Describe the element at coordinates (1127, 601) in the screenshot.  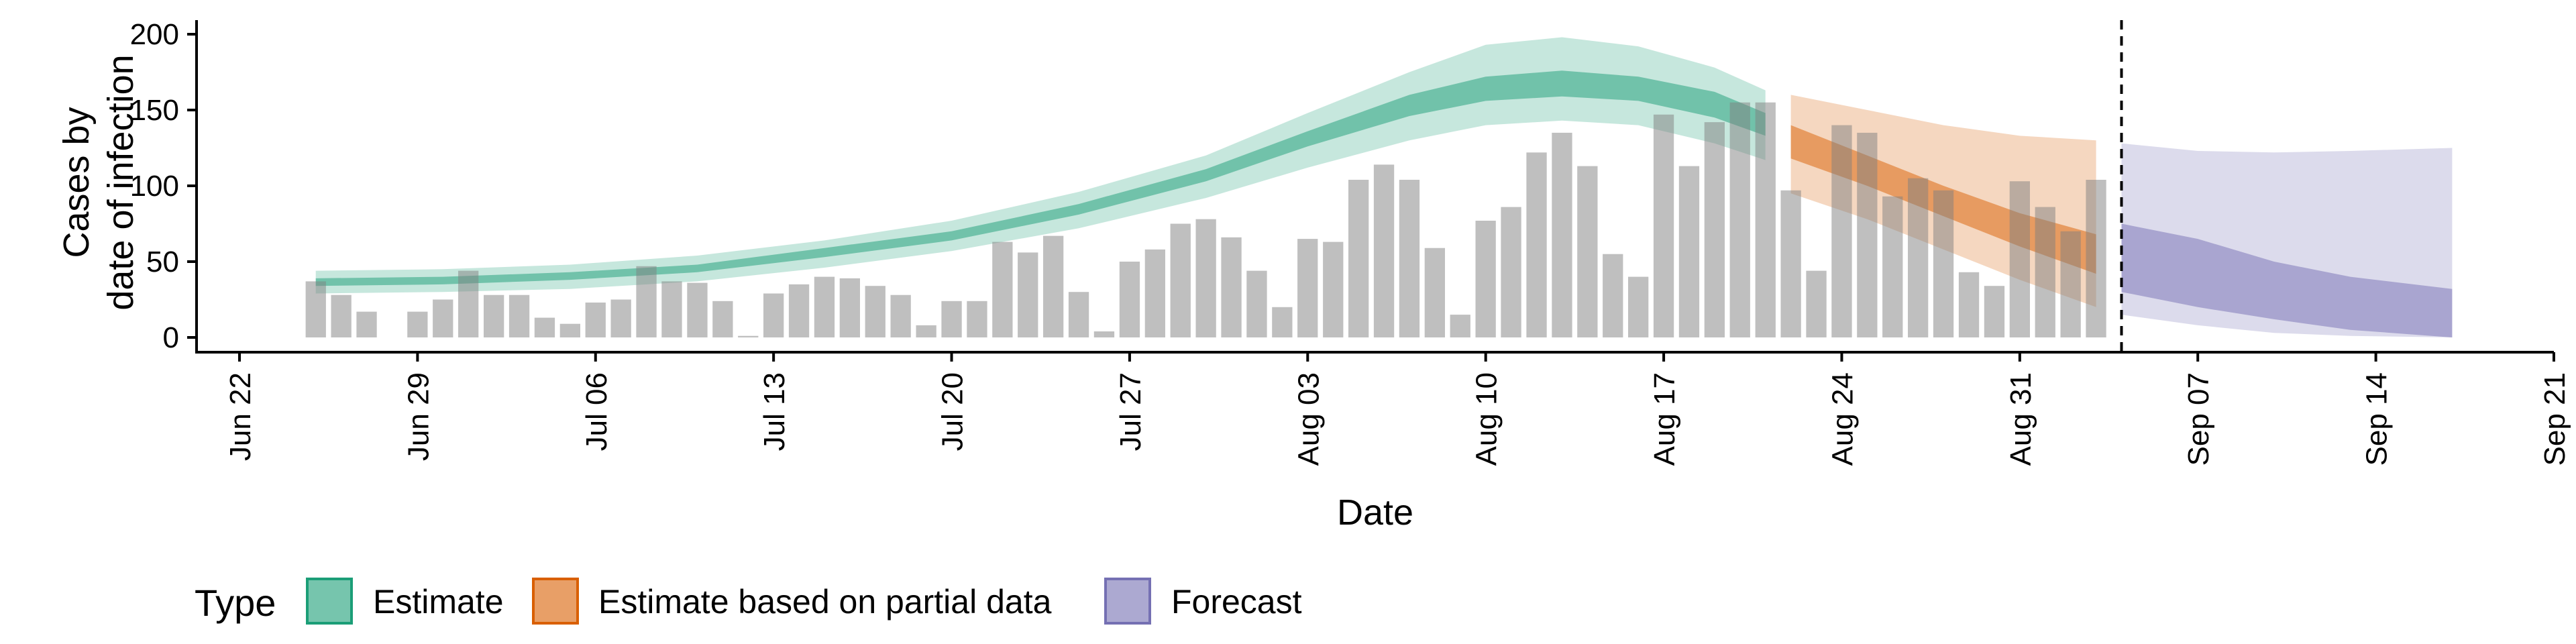
I see `legend-key-forecast` at that location.